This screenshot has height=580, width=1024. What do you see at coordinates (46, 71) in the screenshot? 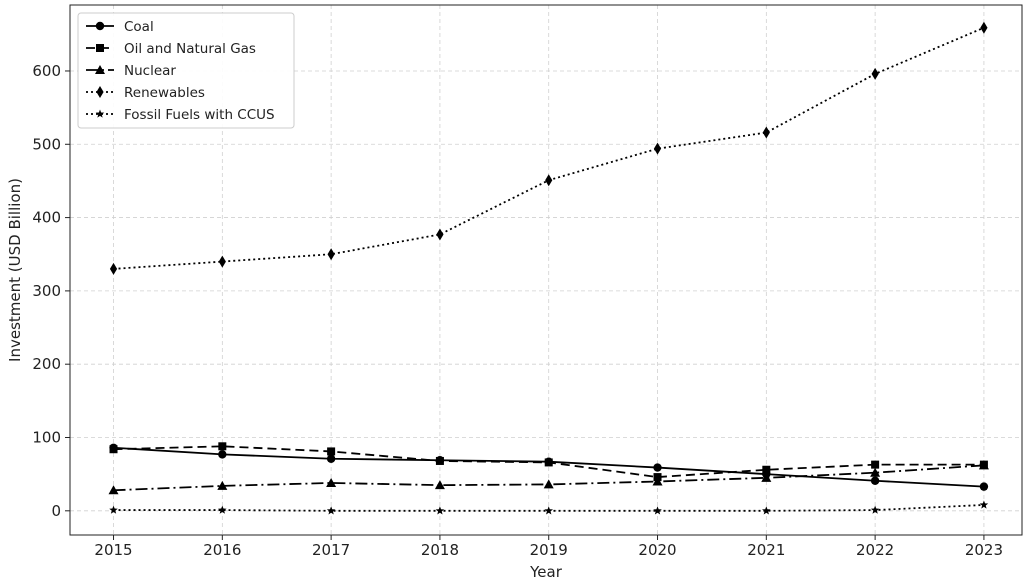
I see `y-tick-label: 600` at bounding box center [46, 71].